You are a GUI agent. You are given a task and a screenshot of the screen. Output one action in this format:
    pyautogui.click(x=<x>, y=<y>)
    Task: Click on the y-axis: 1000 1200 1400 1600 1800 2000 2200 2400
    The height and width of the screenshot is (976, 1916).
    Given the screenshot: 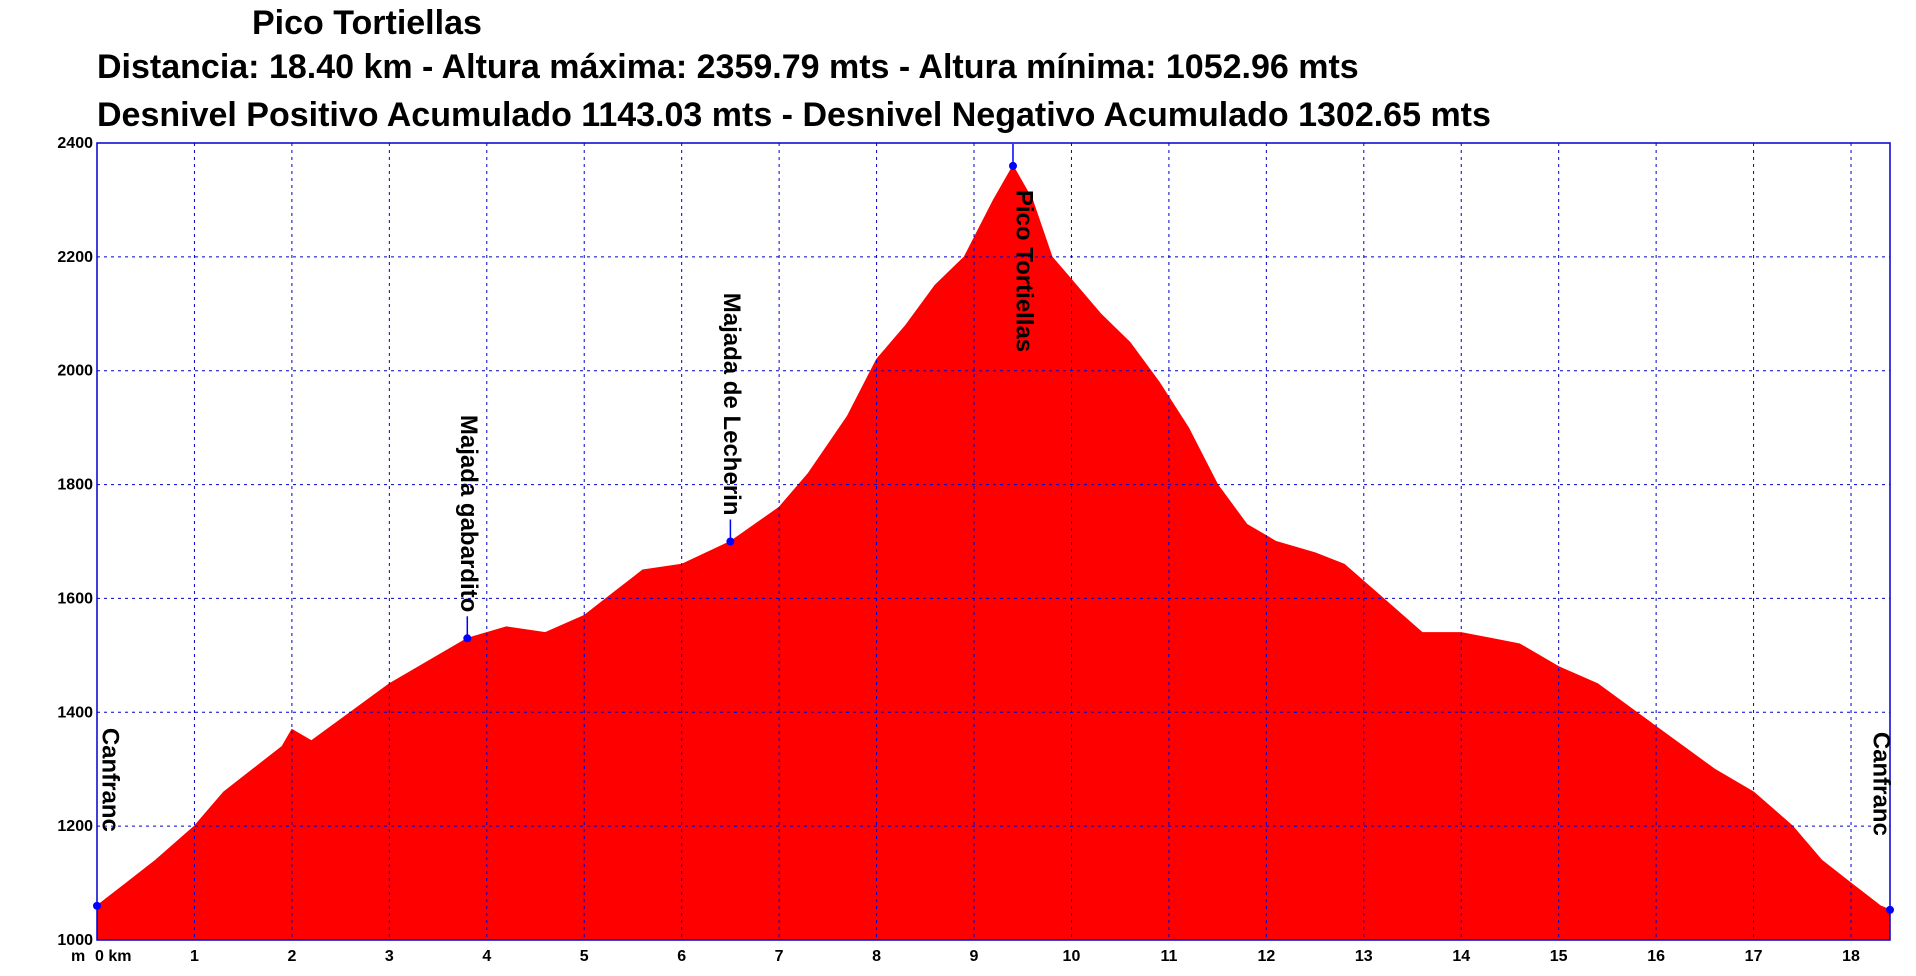 What is the action you would take?
    pyautogui.click(x=75, y=542)
    